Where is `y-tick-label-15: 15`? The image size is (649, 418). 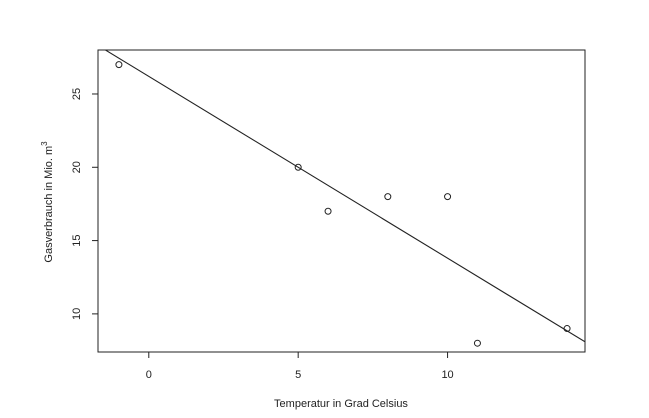
y-tick-label-15: 15 is located at coordinates (77, 240).